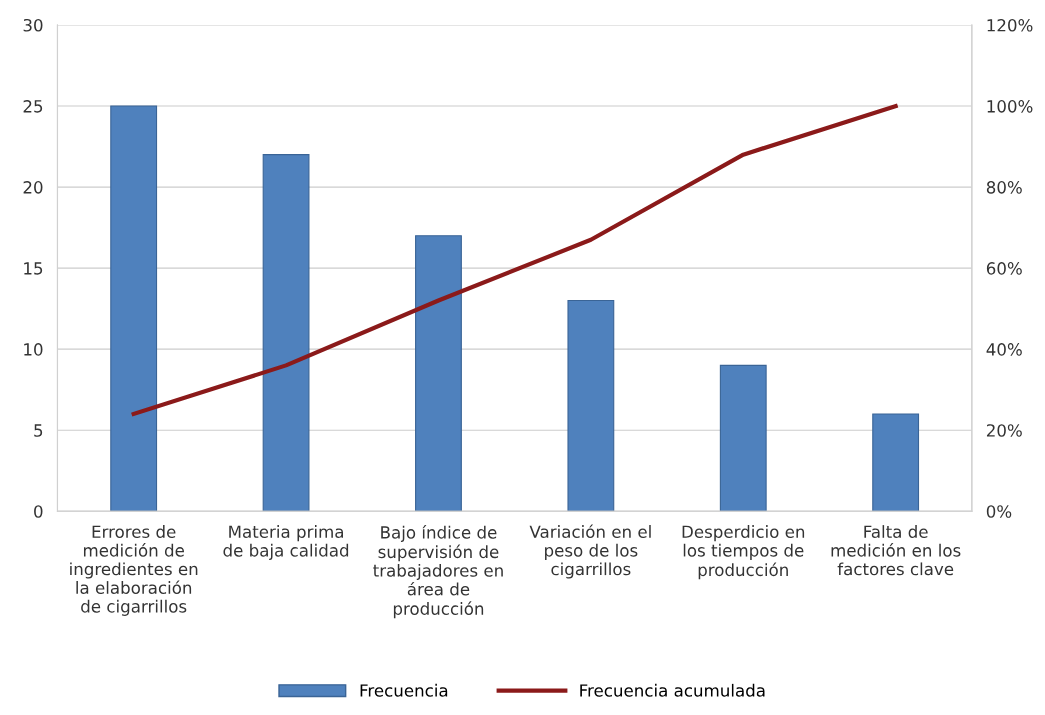 The width and height of the screenshot is (1045, 715). Describe the element at coordinates (438, 572) in the screenshot. I see `x-tick-label: Bajo índice de supervisión de trabajadores en área de producción` at that location.